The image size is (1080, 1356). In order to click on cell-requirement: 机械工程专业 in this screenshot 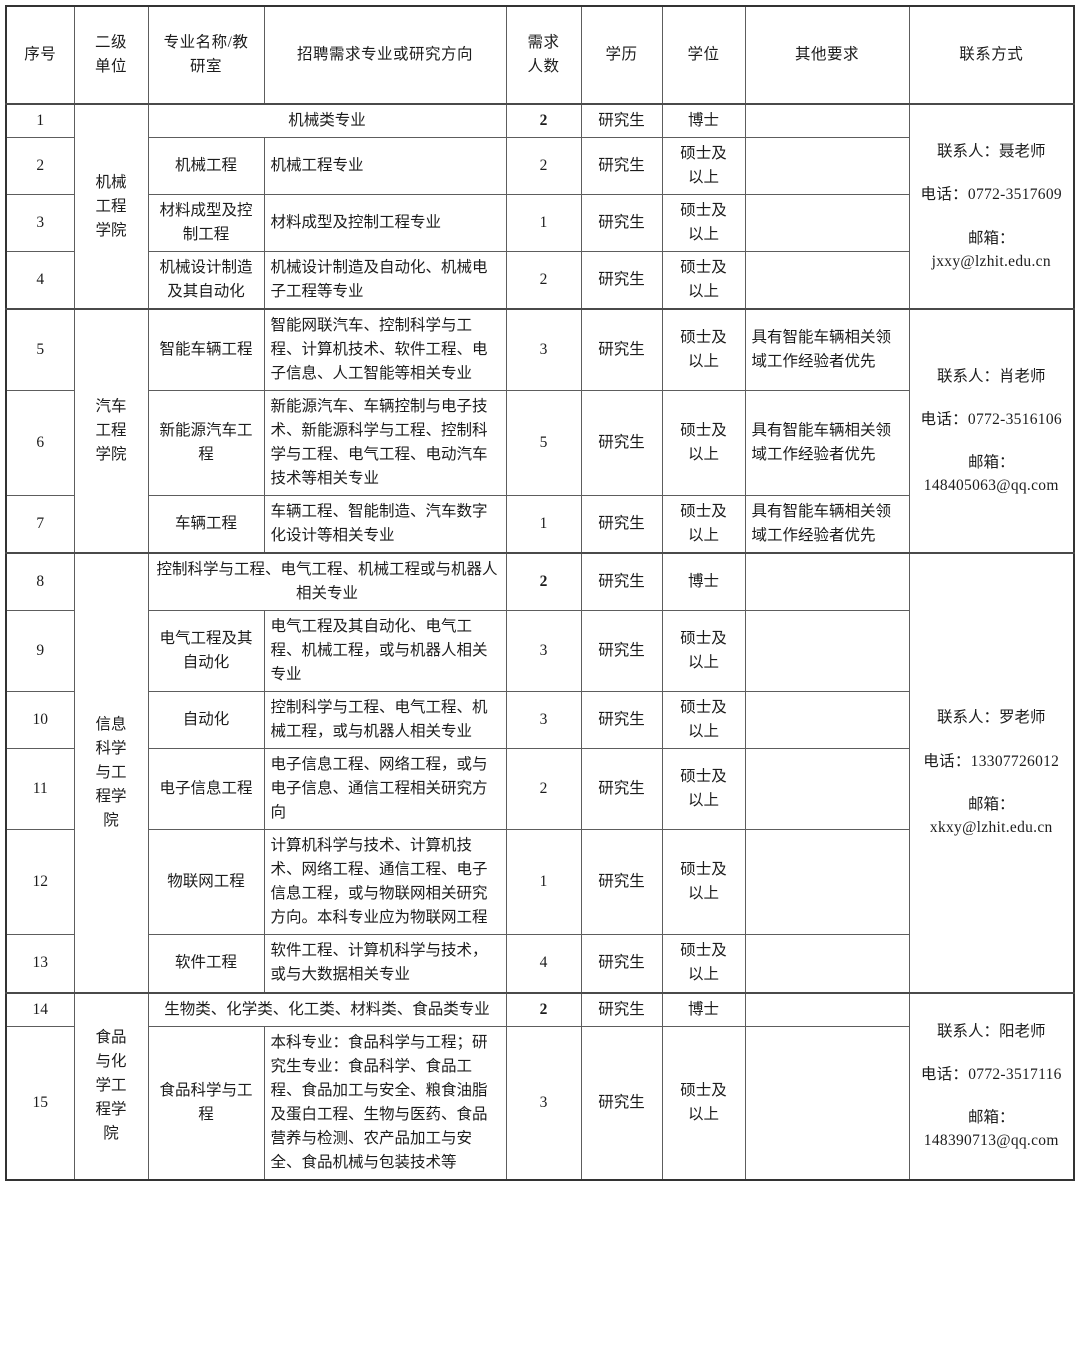, I will do `click(385, 166)`.